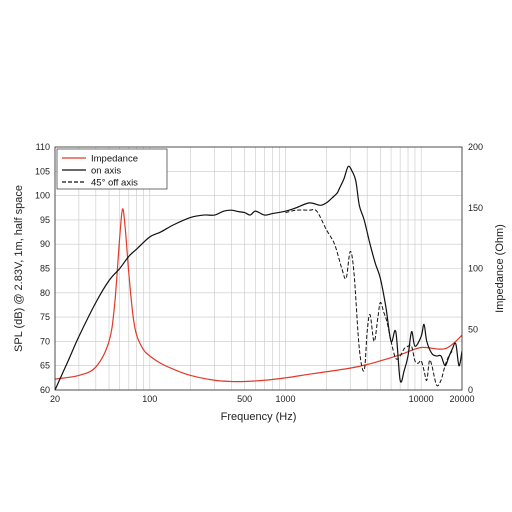 The height and width of the screenshot is (512, 512). I want to click on y-left-tick-label: 70, so click(45, 341).